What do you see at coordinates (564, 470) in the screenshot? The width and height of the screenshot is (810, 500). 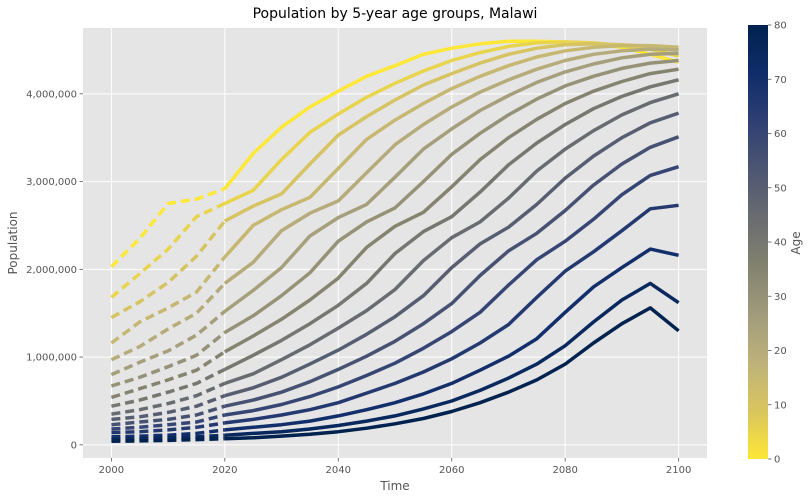 I see `x-tick-label: 2080` at bounding box center [564, 470].